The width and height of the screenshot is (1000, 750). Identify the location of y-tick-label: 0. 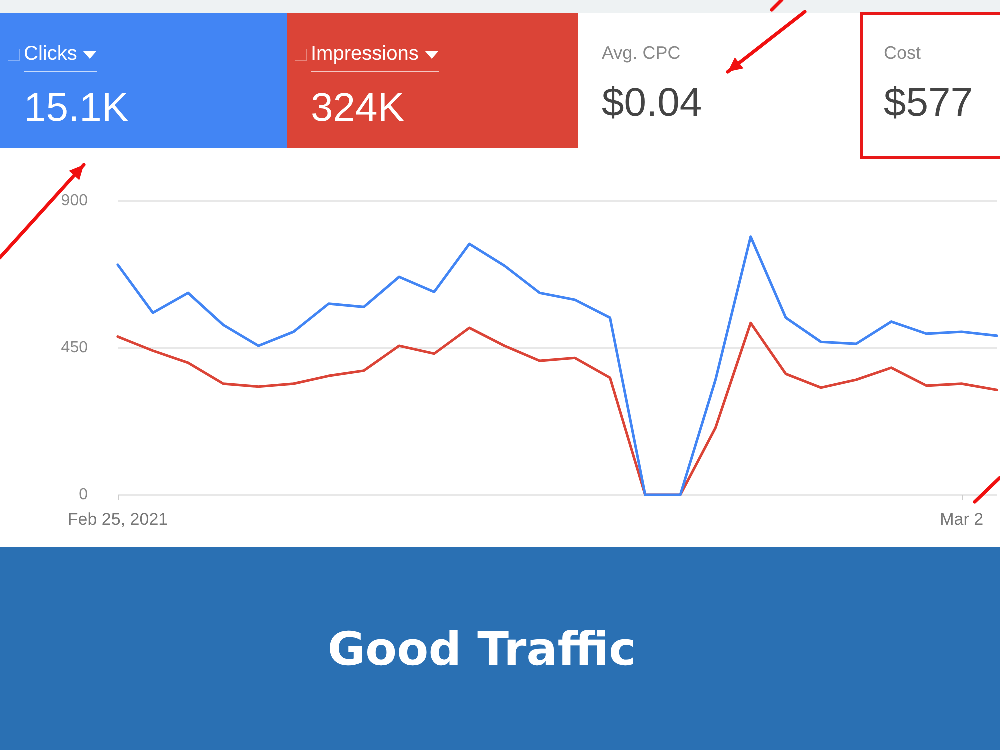
(83, 495).